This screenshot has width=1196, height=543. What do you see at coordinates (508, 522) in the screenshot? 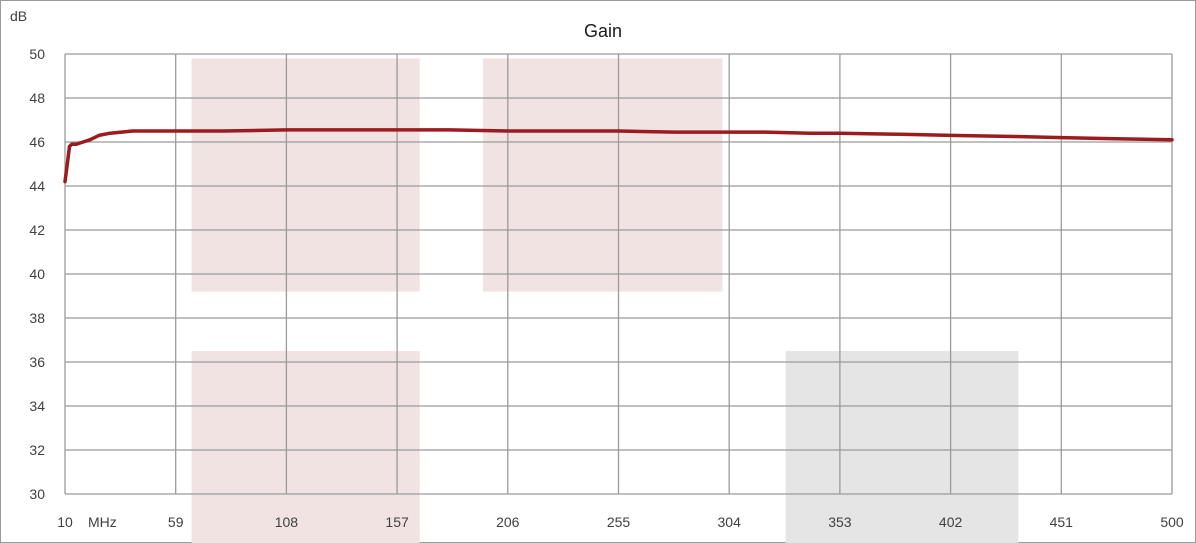
I see `x-tick-label: 206` at bounding box center [508, 522].